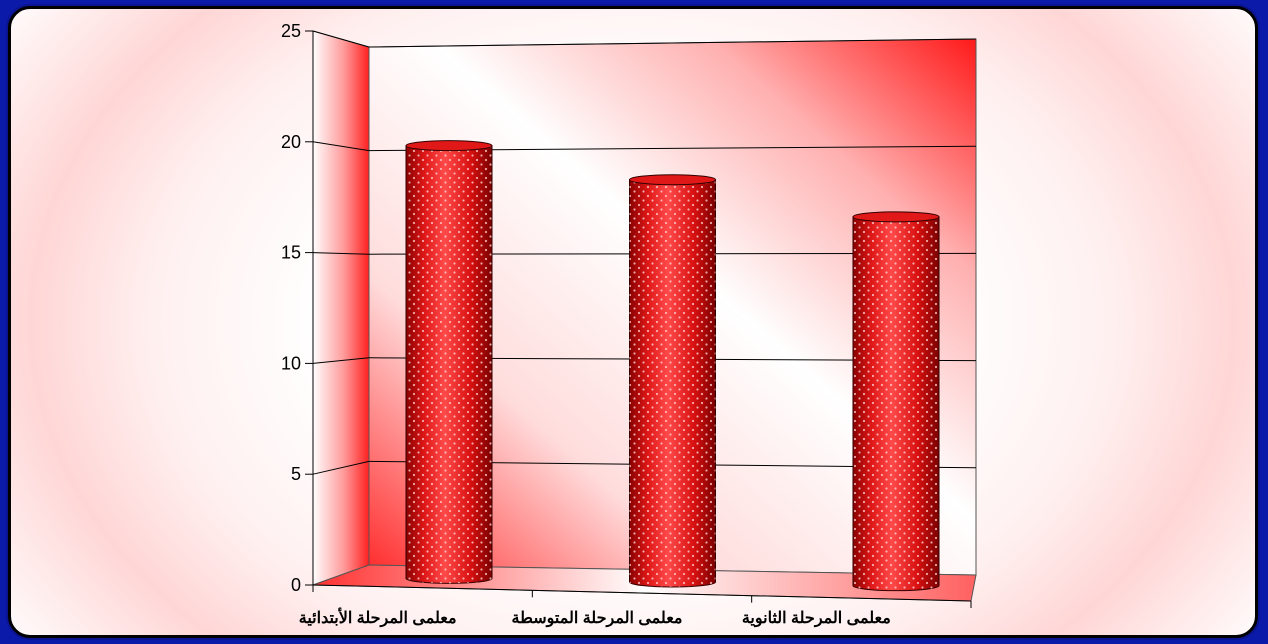  What do you see at coordinates (816, 619) in the screenshot?
I see `x-category-label: معلمى المرحلة الثانوية` at bounding box center [816, 619].